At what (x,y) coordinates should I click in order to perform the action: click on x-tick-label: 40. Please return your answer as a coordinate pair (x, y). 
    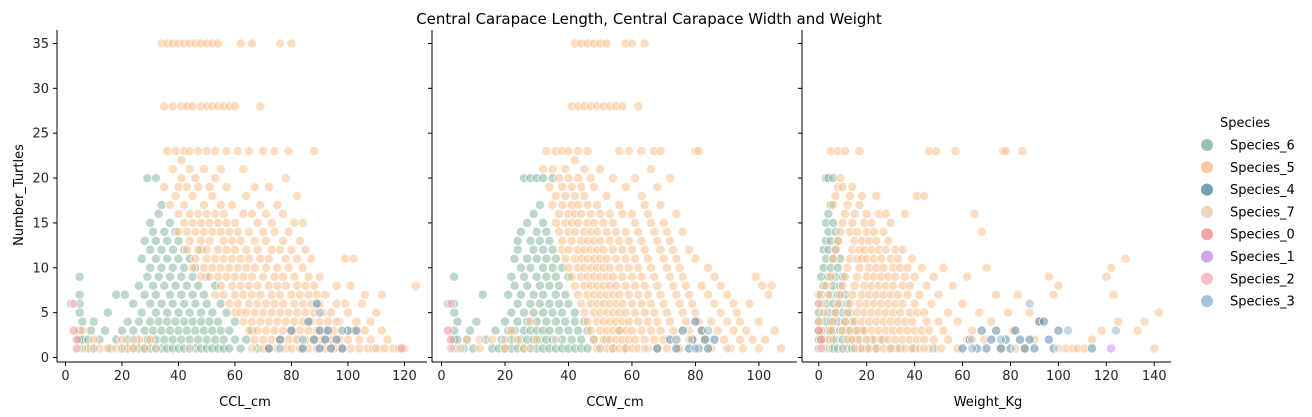
    Looking at the image, I should click on (178, 376).